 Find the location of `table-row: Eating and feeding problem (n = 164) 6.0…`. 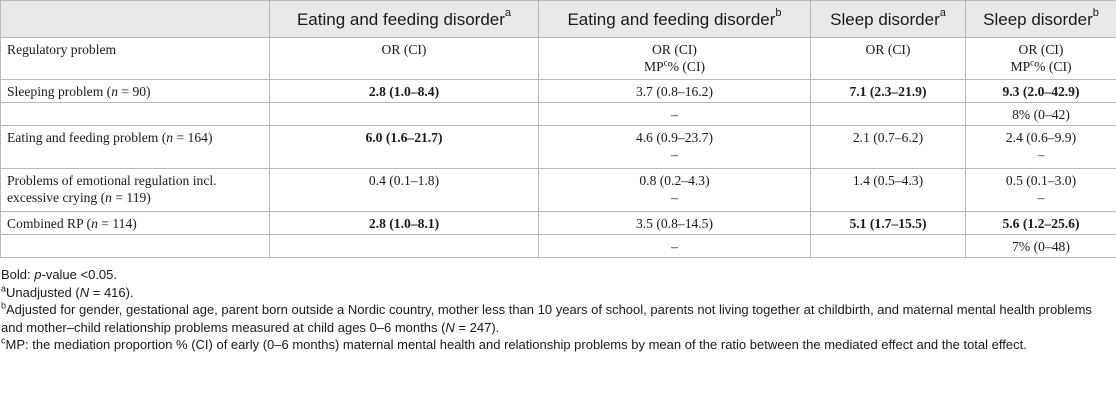

table-row: Eating and feeding problem (n = 164) 6.0… is located at coordinates (558, 147).